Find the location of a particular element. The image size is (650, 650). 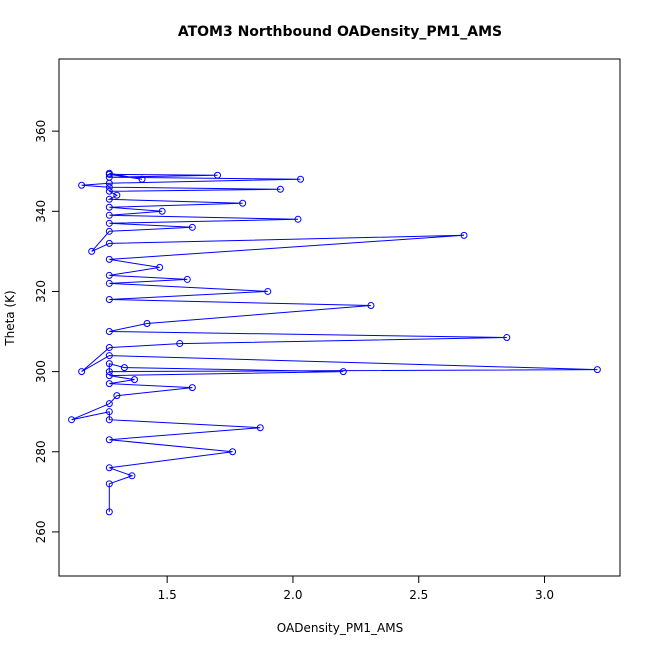

y-tick-label: 260 is located at coordinates (41, 531).